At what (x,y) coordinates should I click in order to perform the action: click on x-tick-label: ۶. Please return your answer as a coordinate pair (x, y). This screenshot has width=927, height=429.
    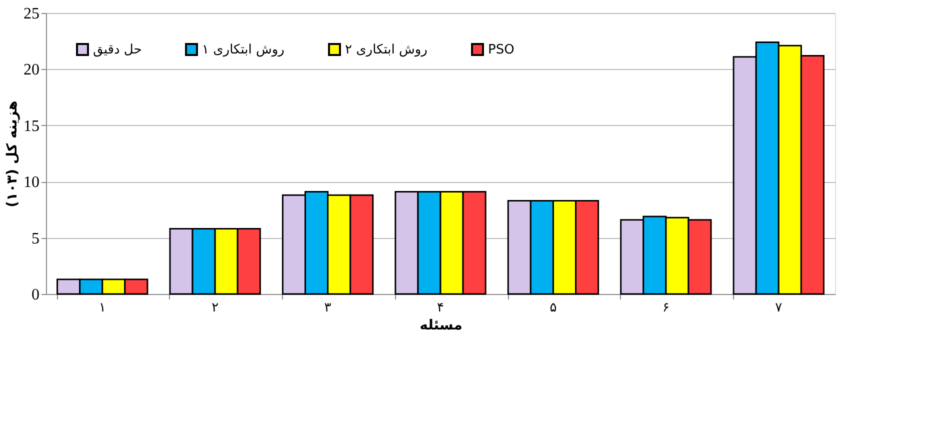
    Looking at the image, I should click on (666, 308).